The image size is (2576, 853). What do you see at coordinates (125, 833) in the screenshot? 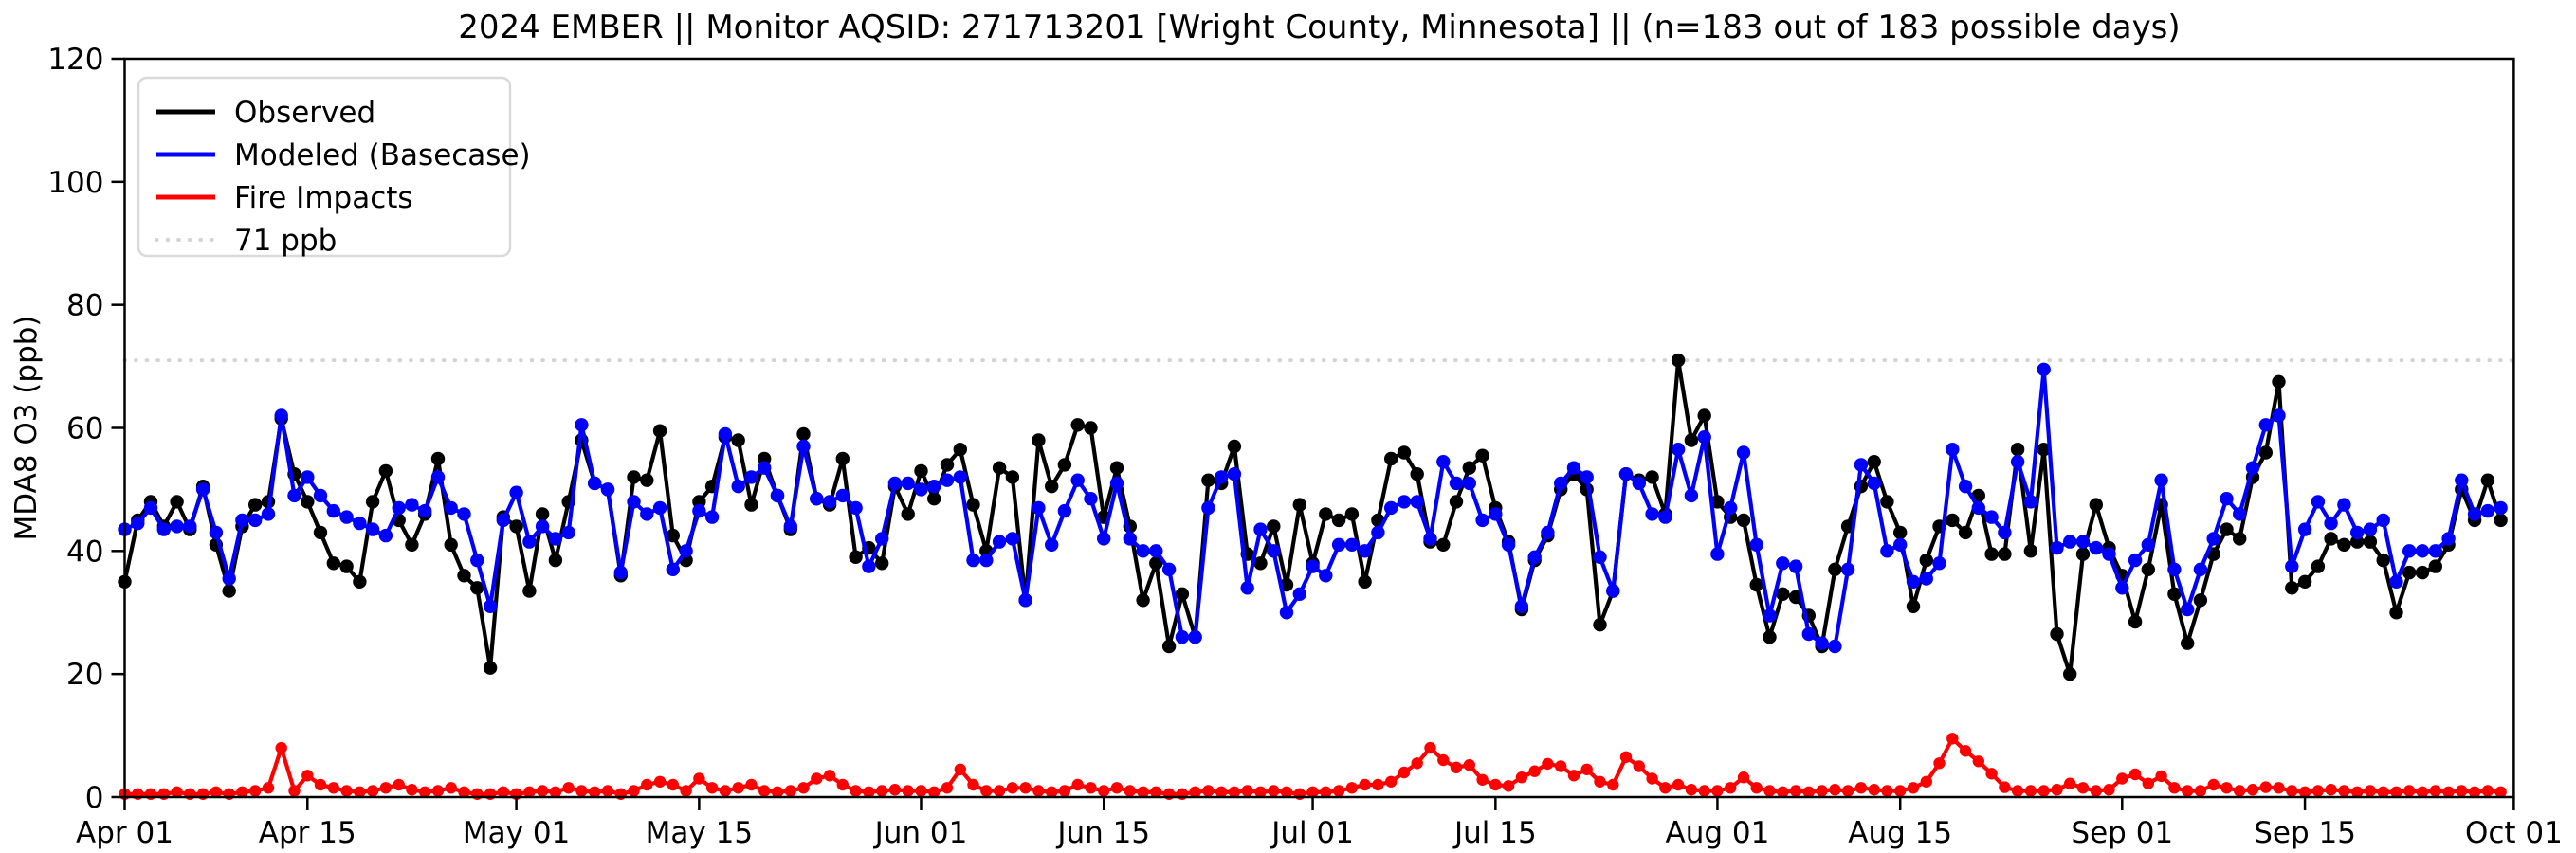
I see `x-tick-label: Apr 01` at bounding box center [125, 833].